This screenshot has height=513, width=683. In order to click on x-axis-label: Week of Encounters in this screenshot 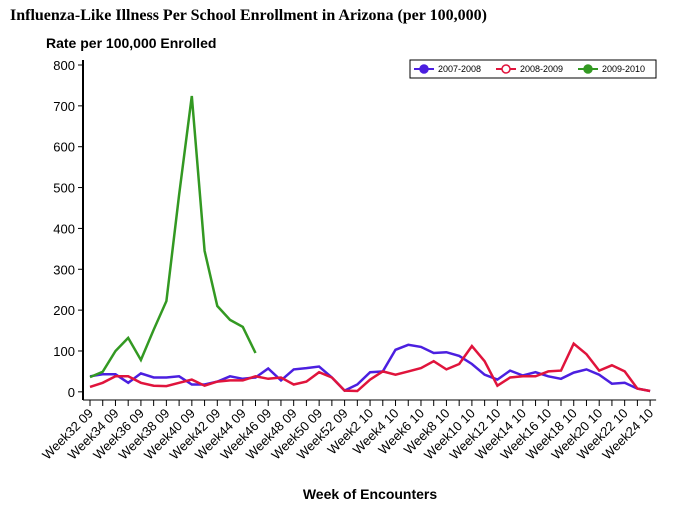, I will do `click(370, 494)`.